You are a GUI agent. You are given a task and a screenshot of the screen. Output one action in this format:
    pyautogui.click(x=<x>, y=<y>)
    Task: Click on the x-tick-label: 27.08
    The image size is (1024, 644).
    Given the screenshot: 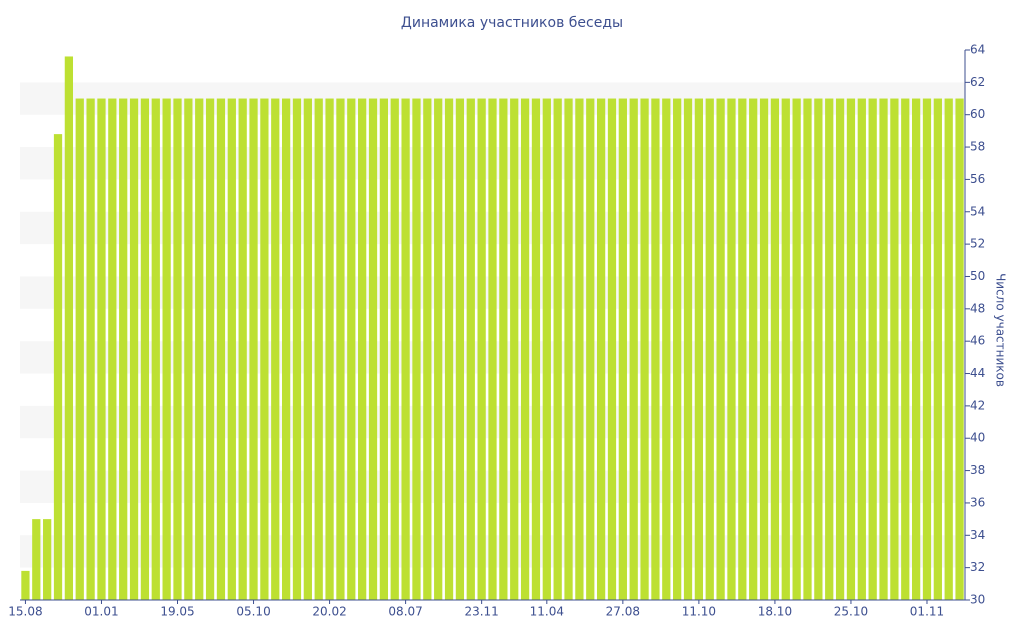 What is the action you would take?
    pyautogui.click(x=623, y=612)
    